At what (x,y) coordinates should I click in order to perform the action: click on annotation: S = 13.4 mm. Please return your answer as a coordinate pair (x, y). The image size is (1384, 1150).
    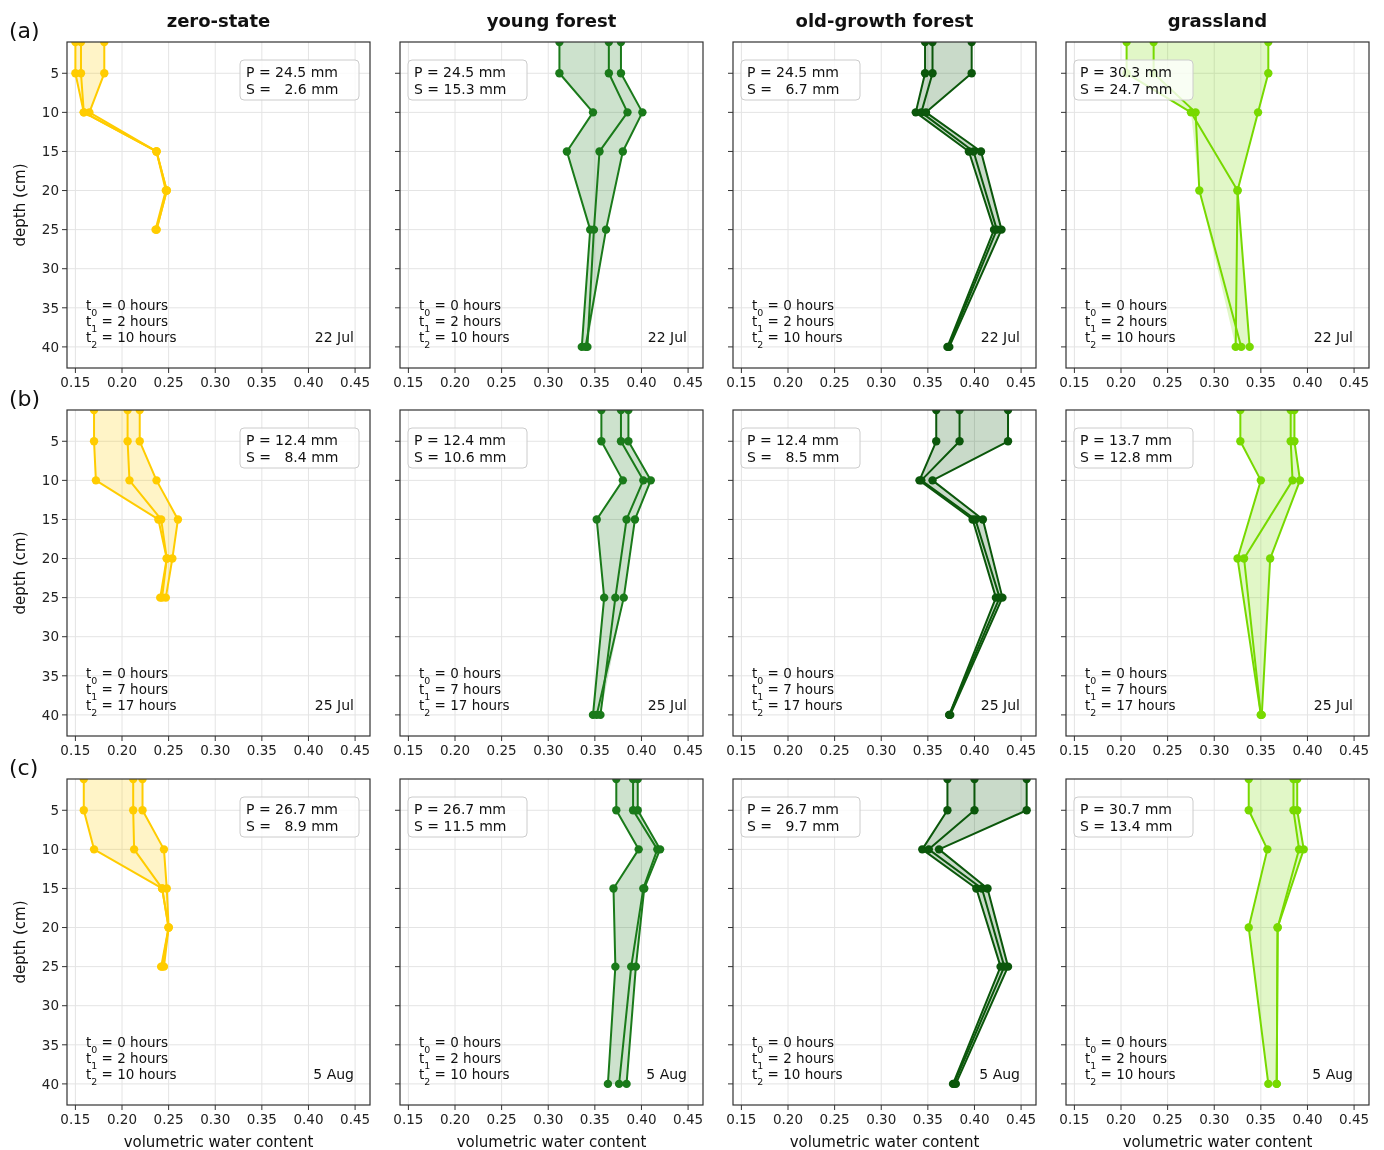
    Looking at the image, I should click on (1126, 826).